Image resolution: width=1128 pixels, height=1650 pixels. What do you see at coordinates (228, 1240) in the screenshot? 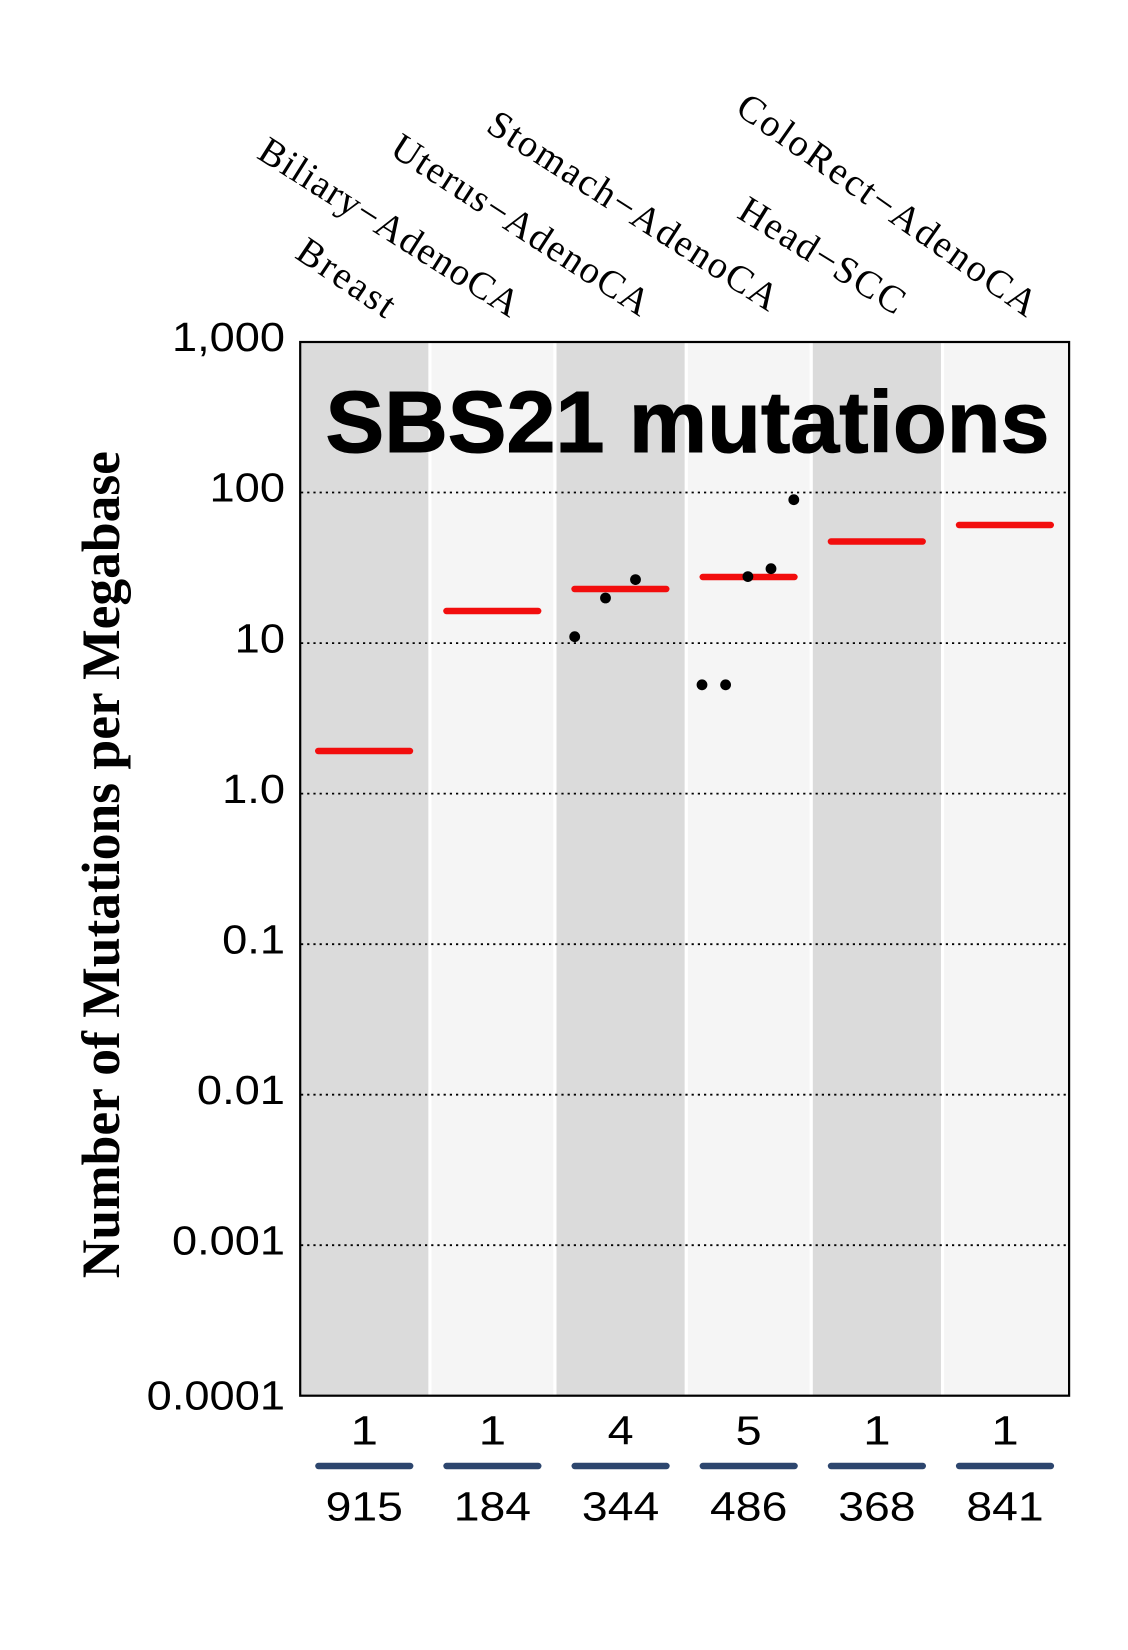
I see `svg-text: 0.001` at bounding box center [228, 1240].